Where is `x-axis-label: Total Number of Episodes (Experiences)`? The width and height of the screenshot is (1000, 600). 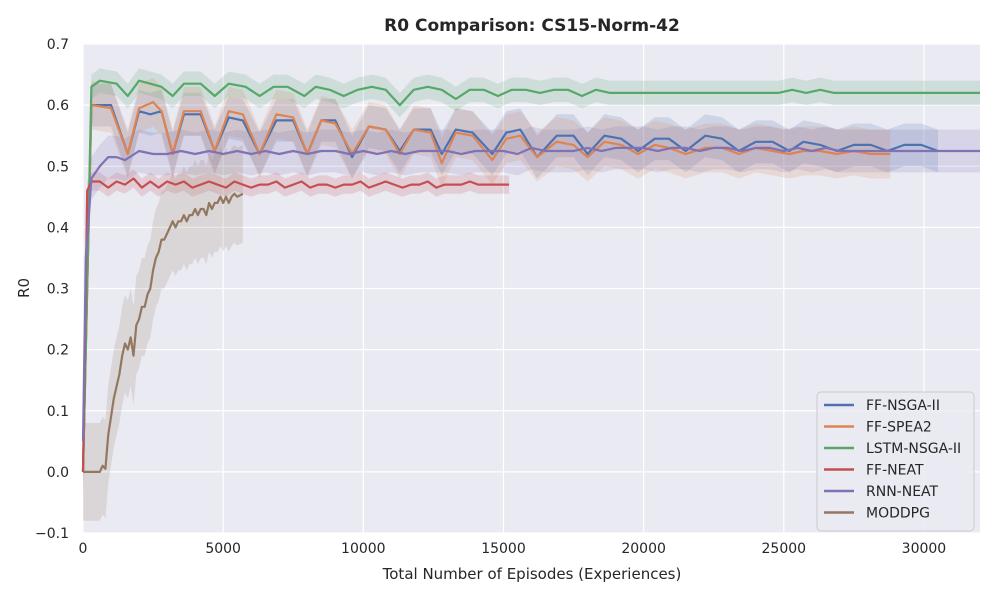
x-axis-label: Total Number of Episodes (Experiences) is located at coordinates (532, 574).